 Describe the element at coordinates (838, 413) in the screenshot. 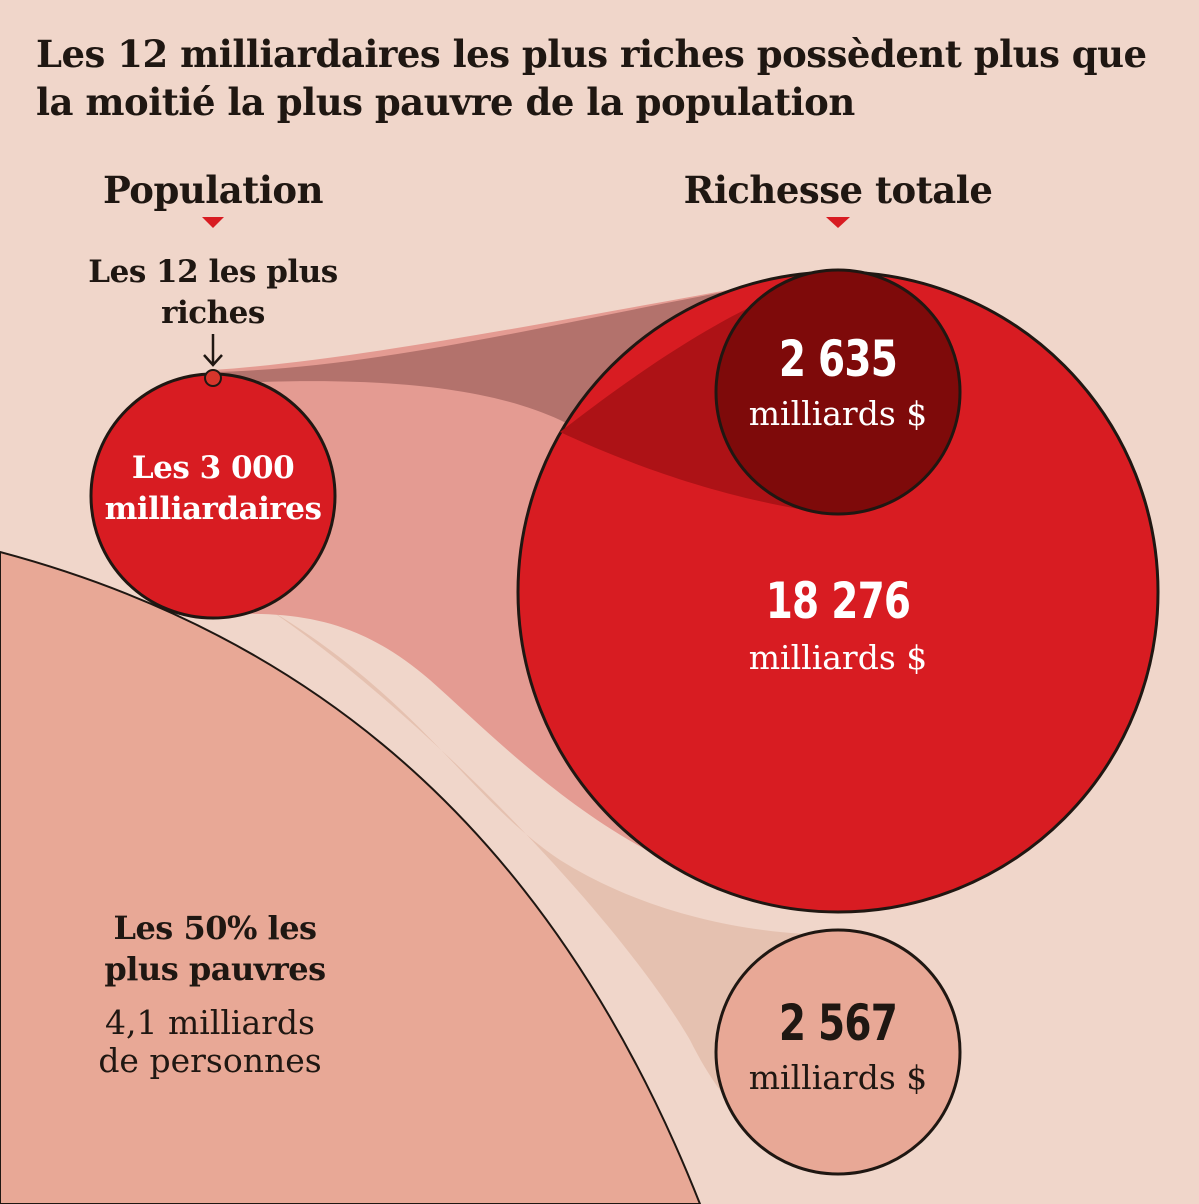

I see `top12-wealth-unit: milliards $` at that location.